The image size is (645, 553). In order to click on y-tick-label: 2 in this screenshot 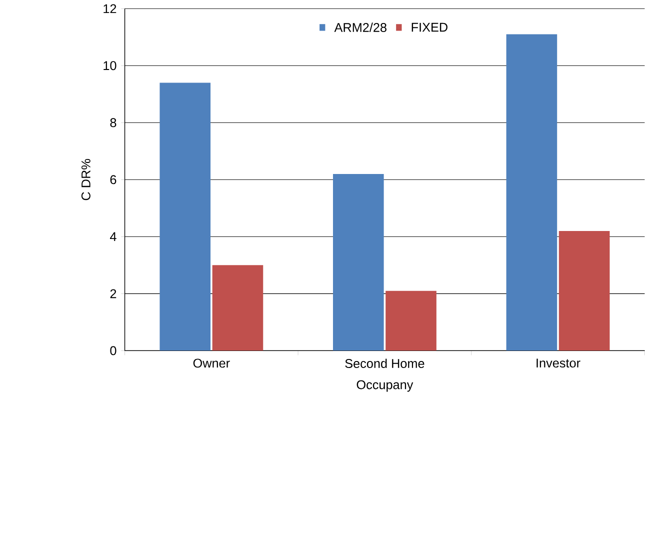, I will do `click(113, 293)`.